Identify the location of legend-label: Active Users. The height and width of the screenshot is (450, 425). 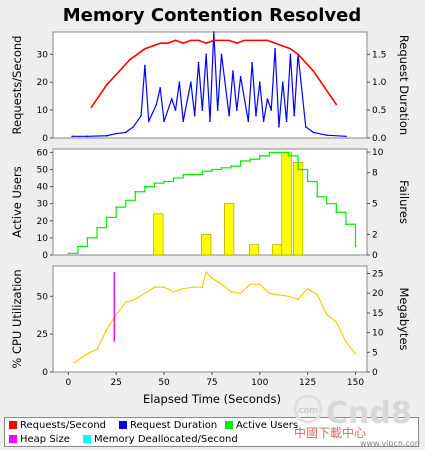
(267, 425).